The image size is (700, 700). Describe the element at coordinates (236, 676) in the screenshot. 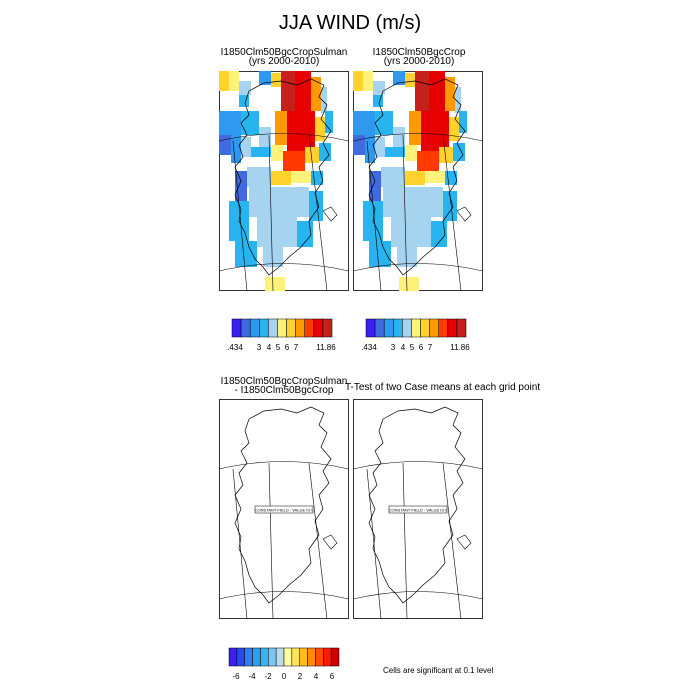

I see `colorbar-tick-label: -6` at that location.